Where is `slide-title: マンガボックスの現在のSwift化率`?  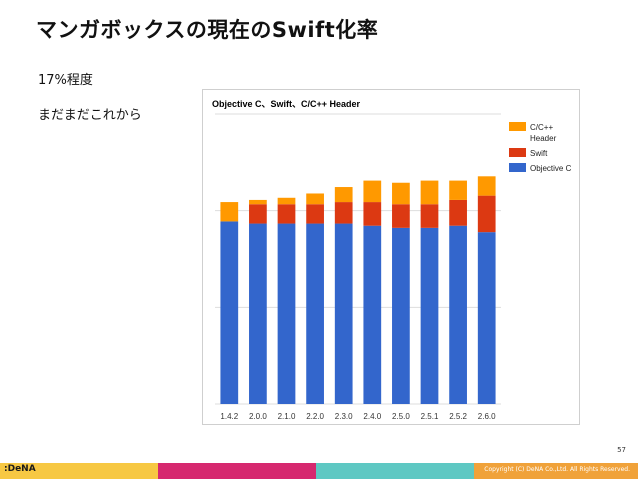 slide-title: マンガボックスの現在のSwift化率 is located at coordinates (207, 30).